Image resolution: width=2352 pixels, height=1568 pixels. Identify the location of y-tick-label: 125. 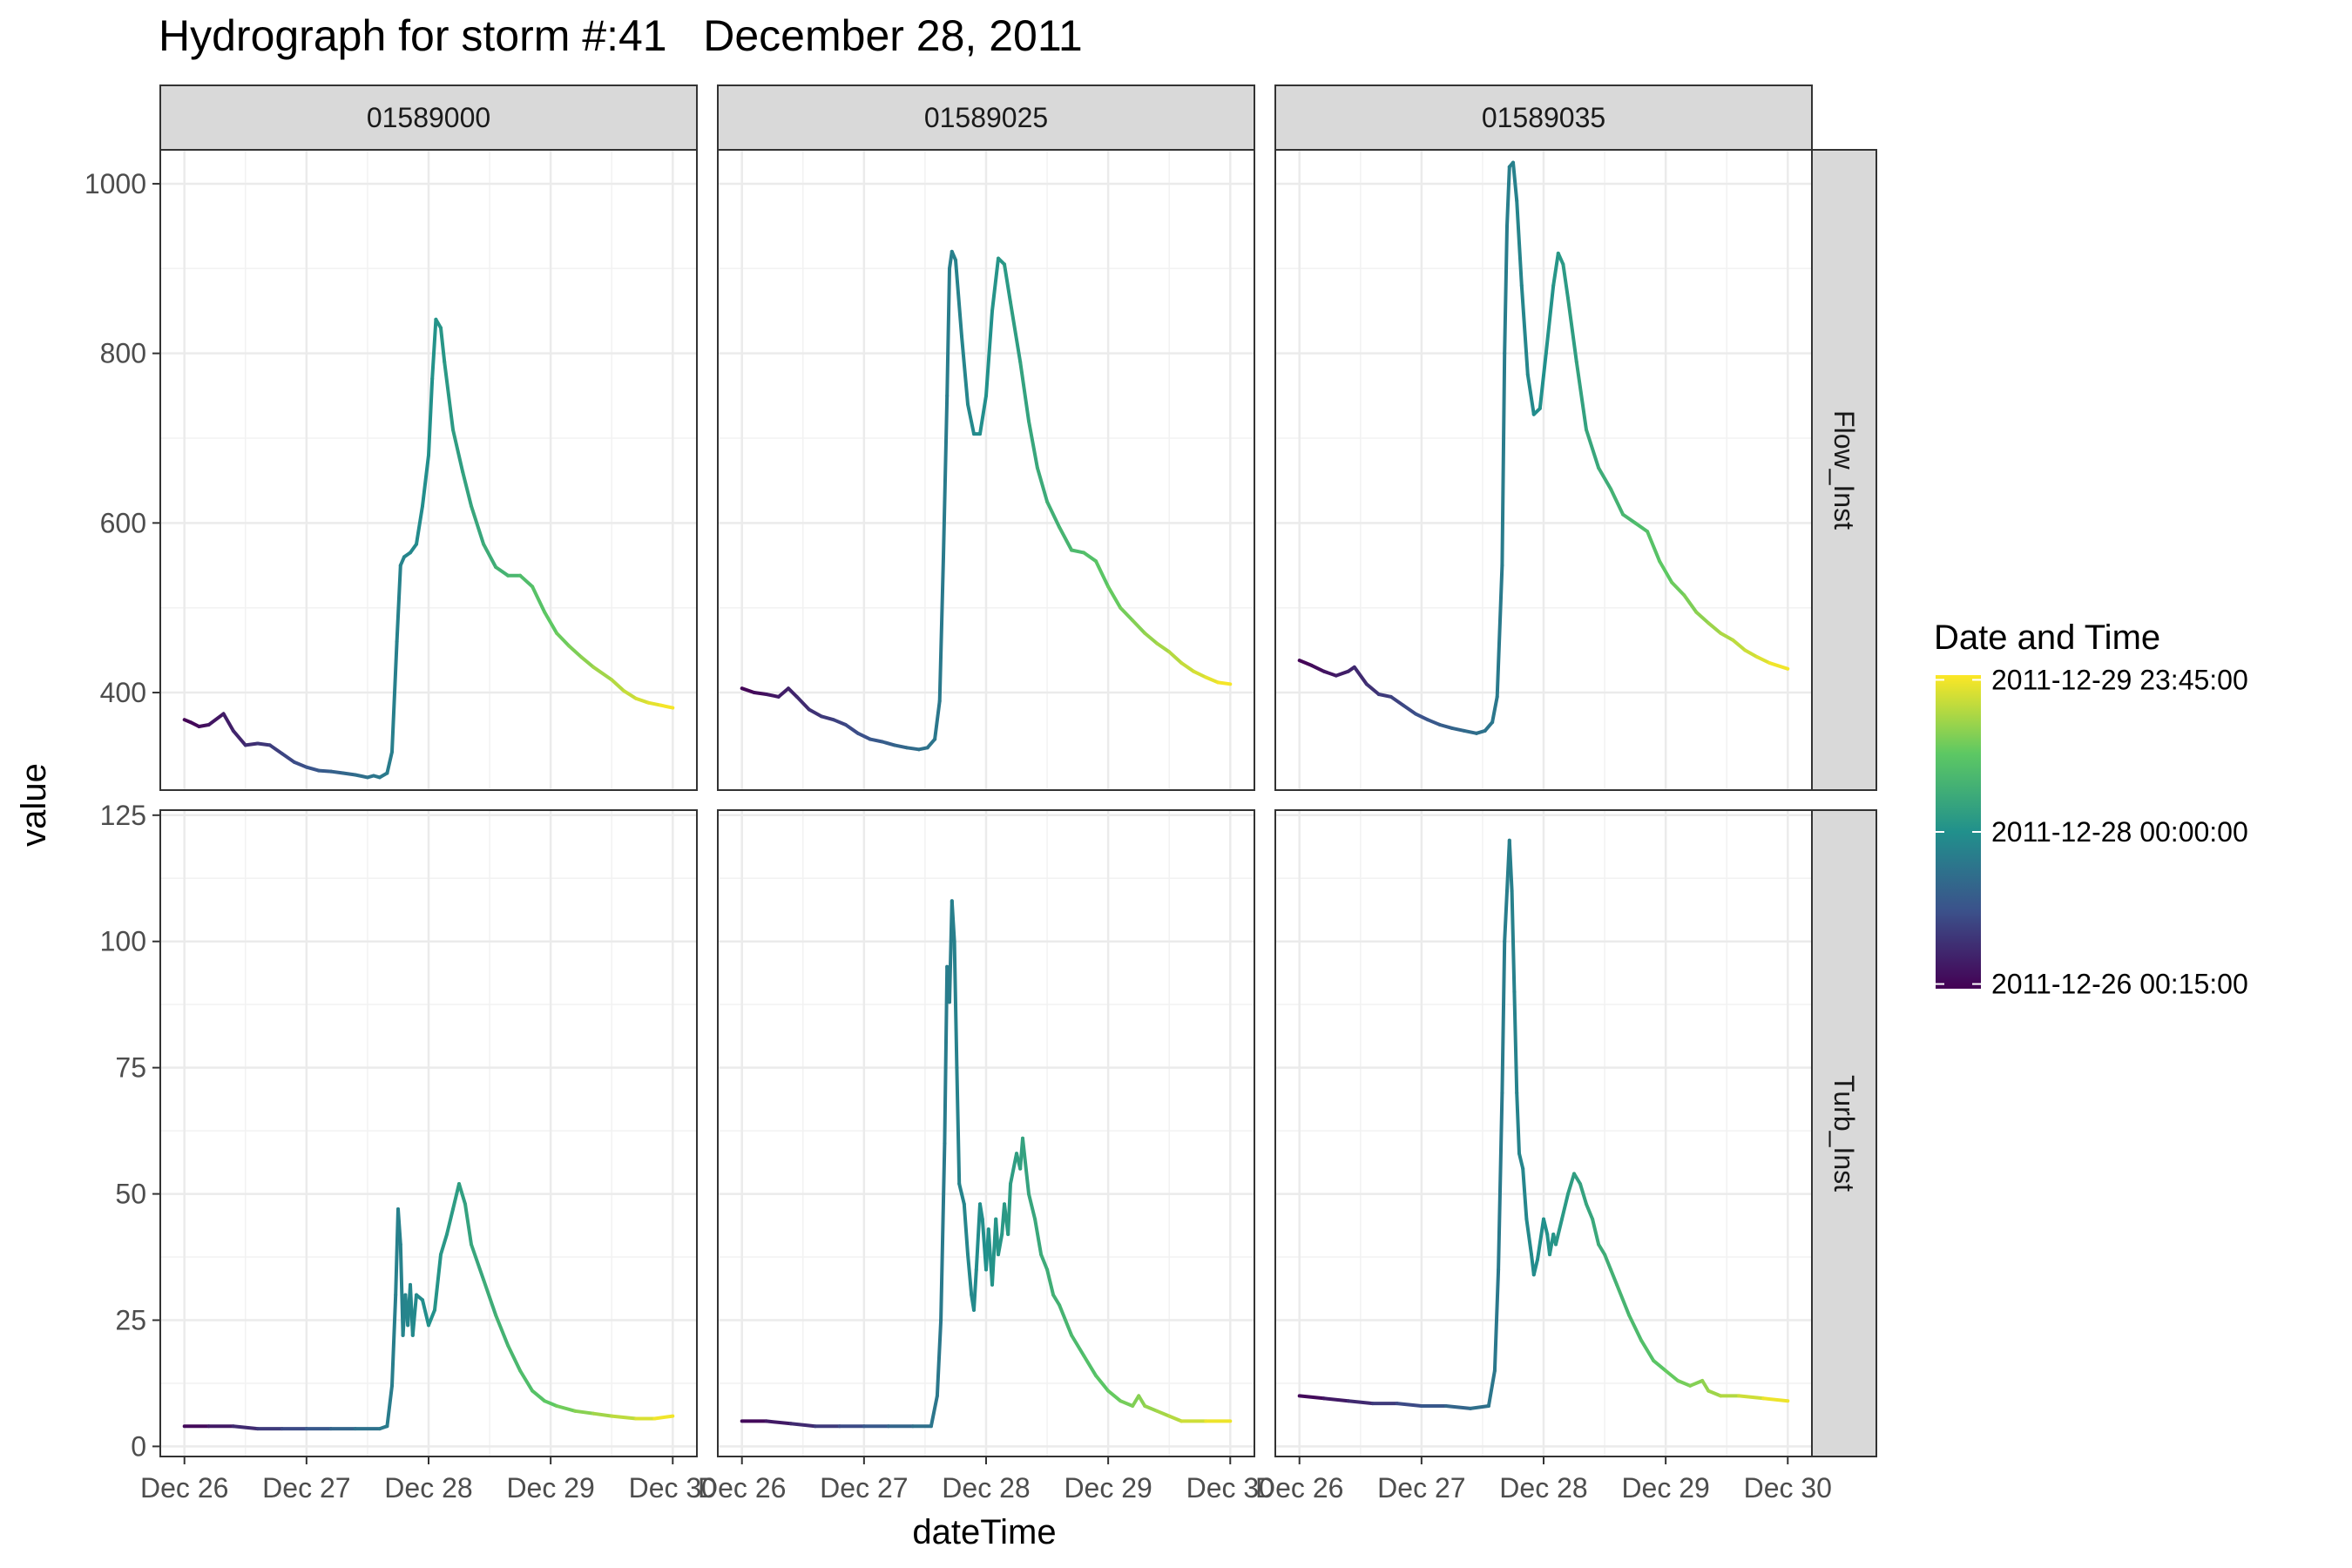
(123, 815).